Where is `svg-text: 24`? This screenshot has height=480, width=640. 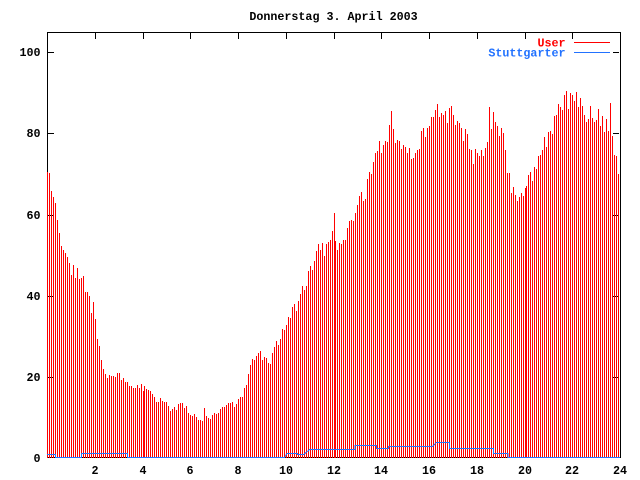 svg-text: 24 is located at coordinates (620, 471).